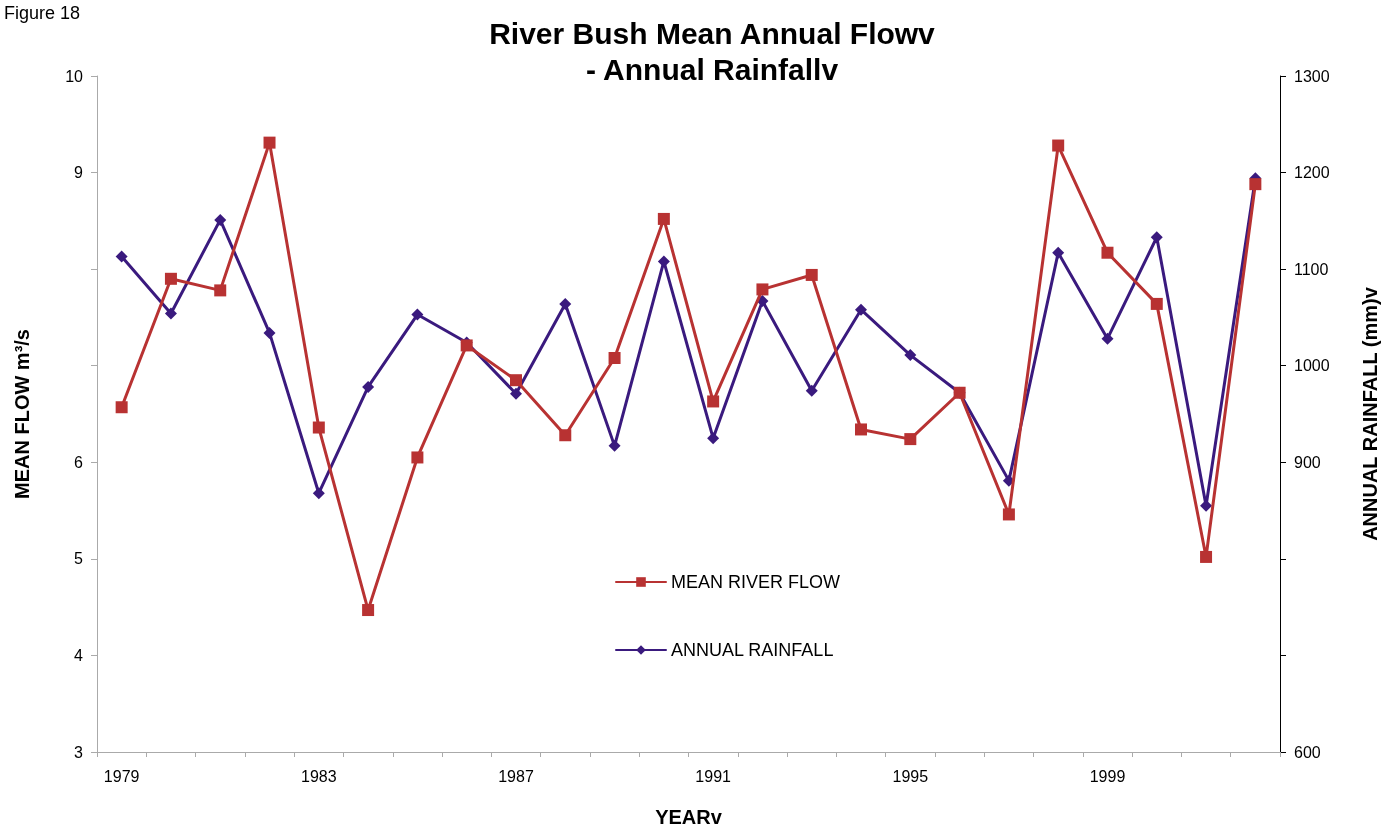 This screenshot has width=1393, height=832. Describe the element at coordinates (79, 655) in the screenshot. I see `y-tick-label: 4` at that location.